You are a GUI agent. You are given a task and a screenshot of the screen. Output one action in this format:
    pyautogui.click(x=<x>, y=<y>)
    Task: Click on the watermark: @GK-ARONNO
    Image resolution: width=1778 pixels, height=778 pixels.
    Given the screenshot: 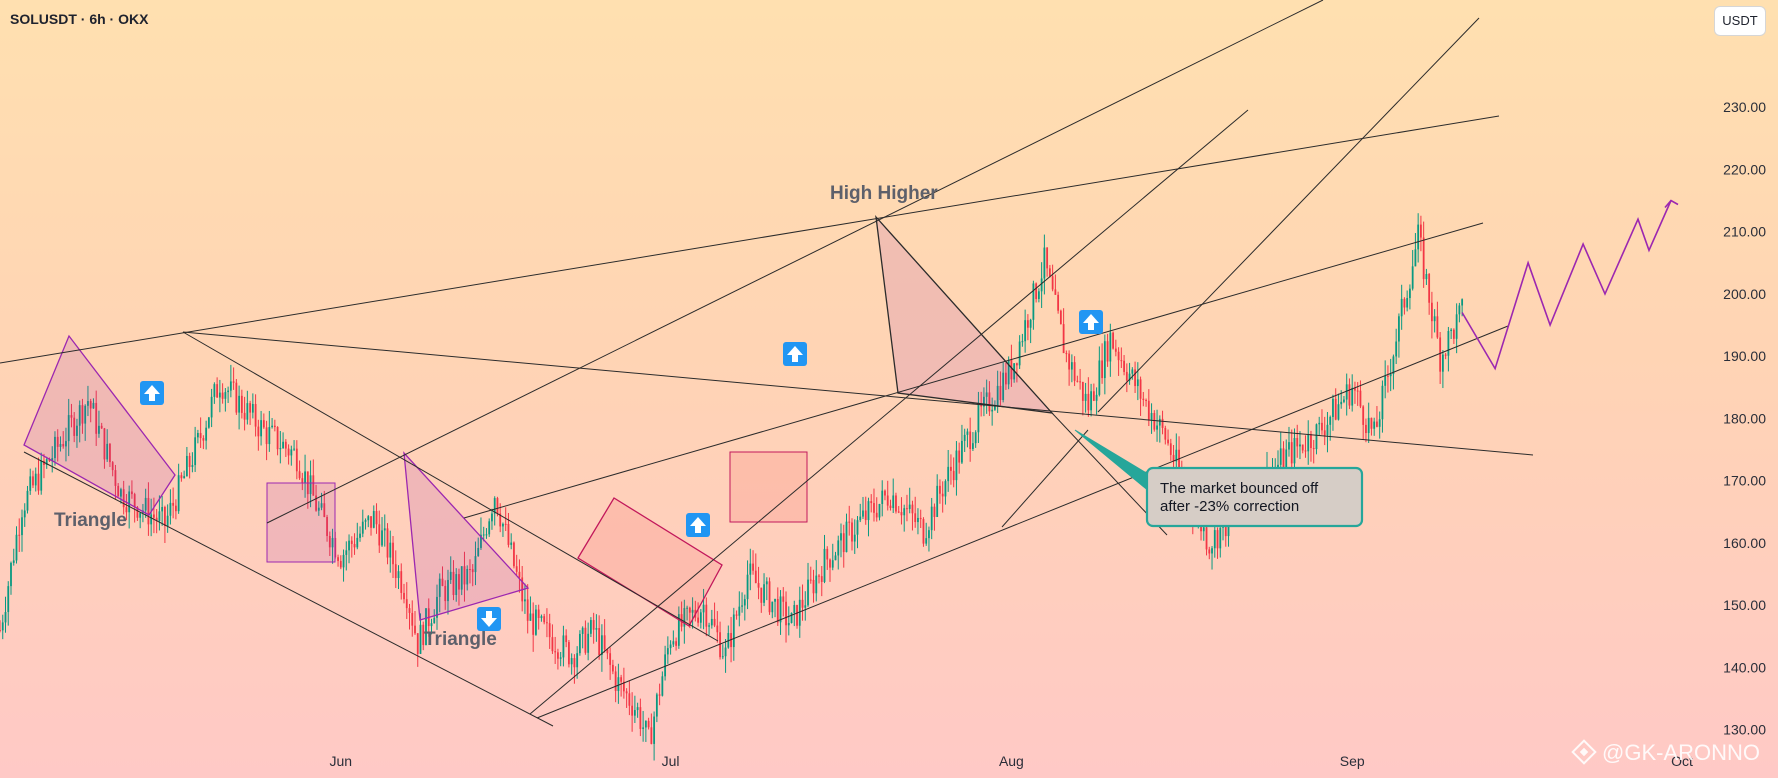 What is the action you would take?
    pyautogui.click(x=1665, y=752)
    